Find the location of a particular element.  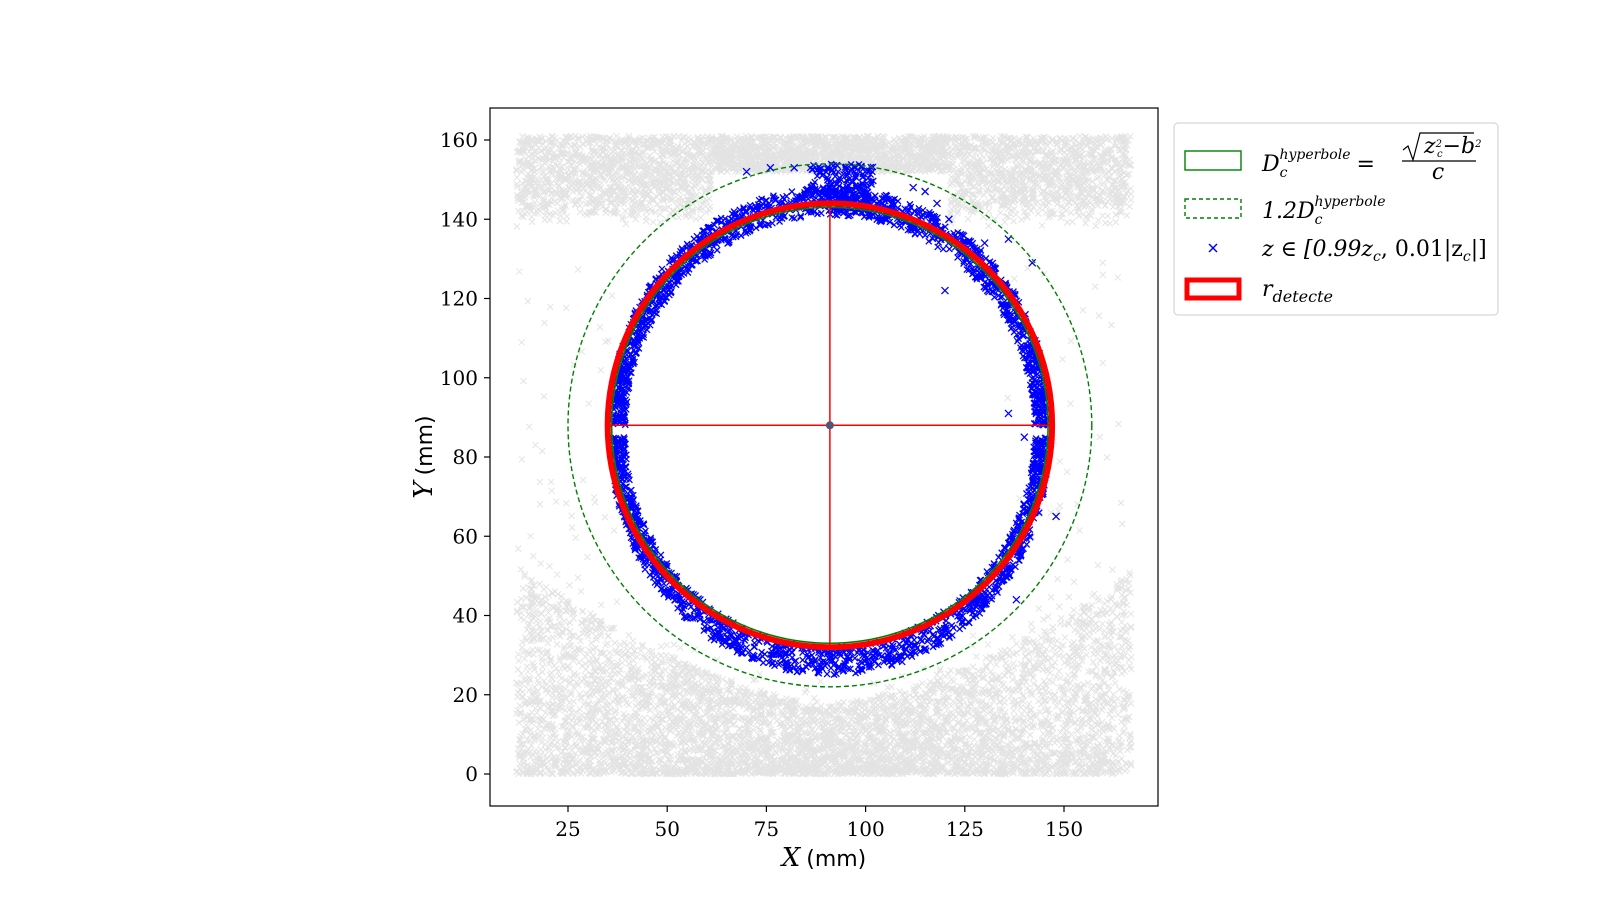

legend-entry-z-range: z ∈ [0.99zc, 0.01|zc|] is located at coordinates (1374, 251).